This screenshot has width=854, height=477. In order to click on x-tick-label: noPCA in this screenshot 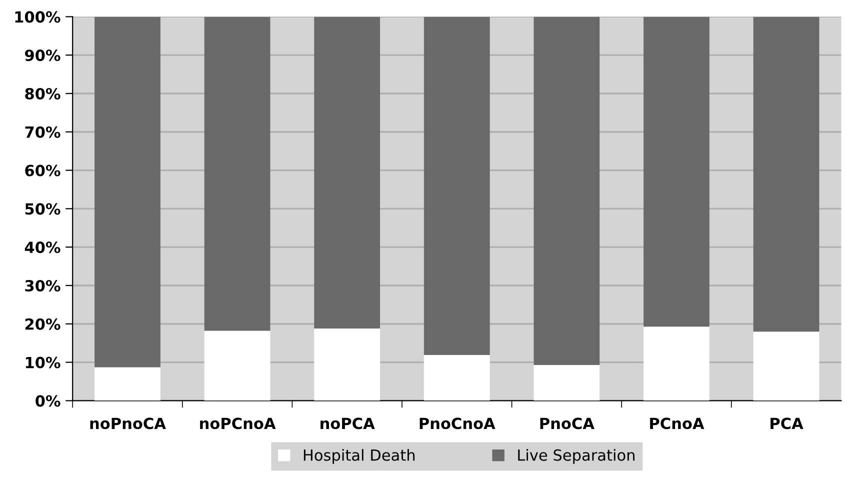, I will do `click(347, 424)`.